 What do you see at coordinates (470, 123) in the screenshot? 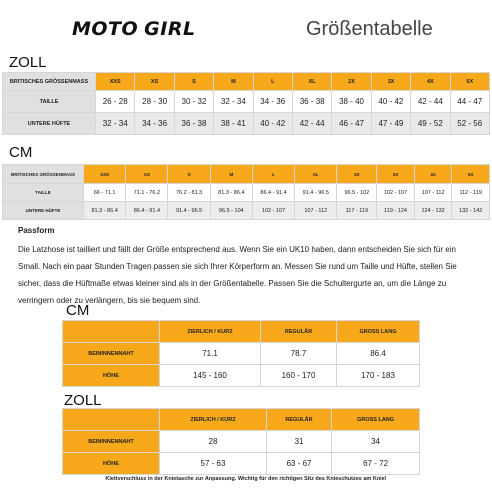
I see `table-cell: 52 - 56` at bounding box center [470, 123].